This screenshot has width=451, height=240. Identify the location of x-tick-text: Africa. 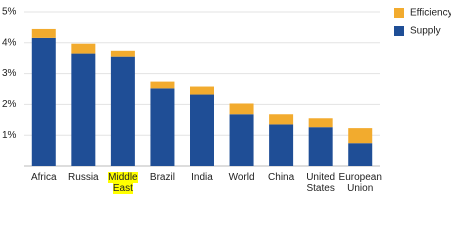
(43, 177).